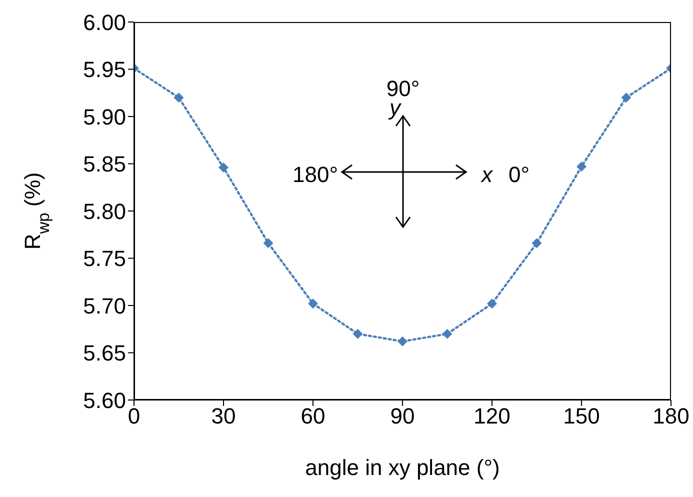 Image resolution: width=693 pixels, height=497 pixels. What do you see at coordinates (134, 416) in the screenshot?
I see `x-tick-label: 0` at bounding box center [134, 416].